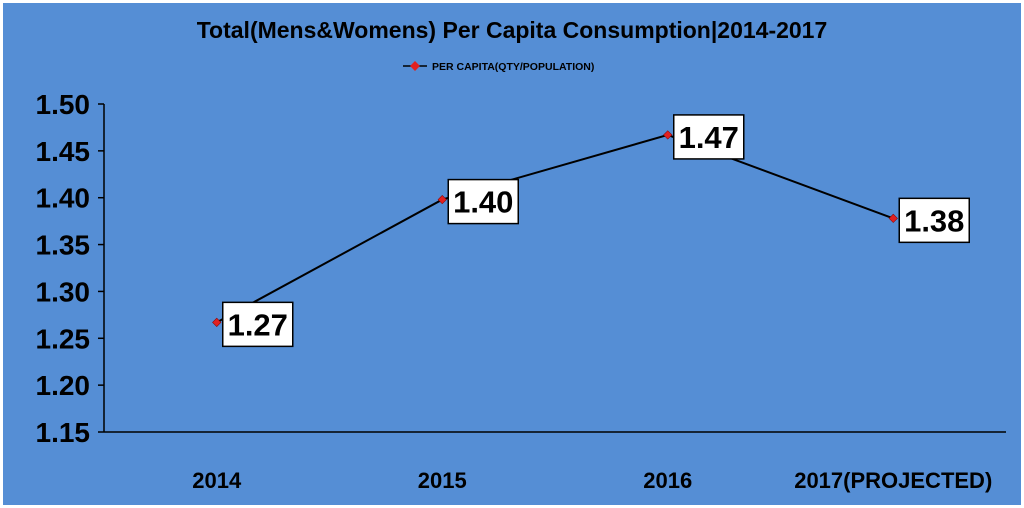  Describe the element at coordinates (63, 245) in the screenshot. I see `y-tick-label: 1.35` at that location.